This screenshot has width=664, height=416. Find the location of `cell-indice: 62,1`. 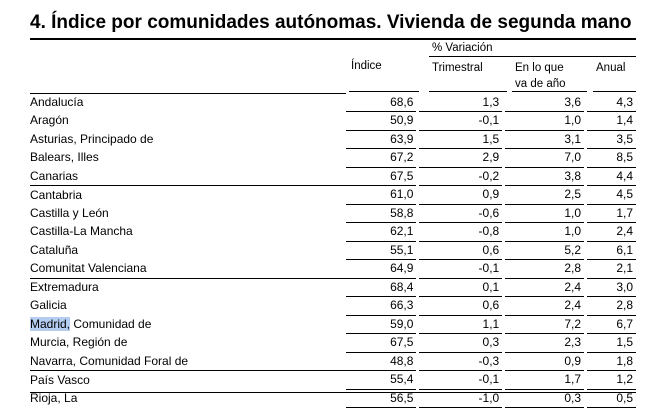

cell-indice: 62,1 is located at coordinates (381, 232).